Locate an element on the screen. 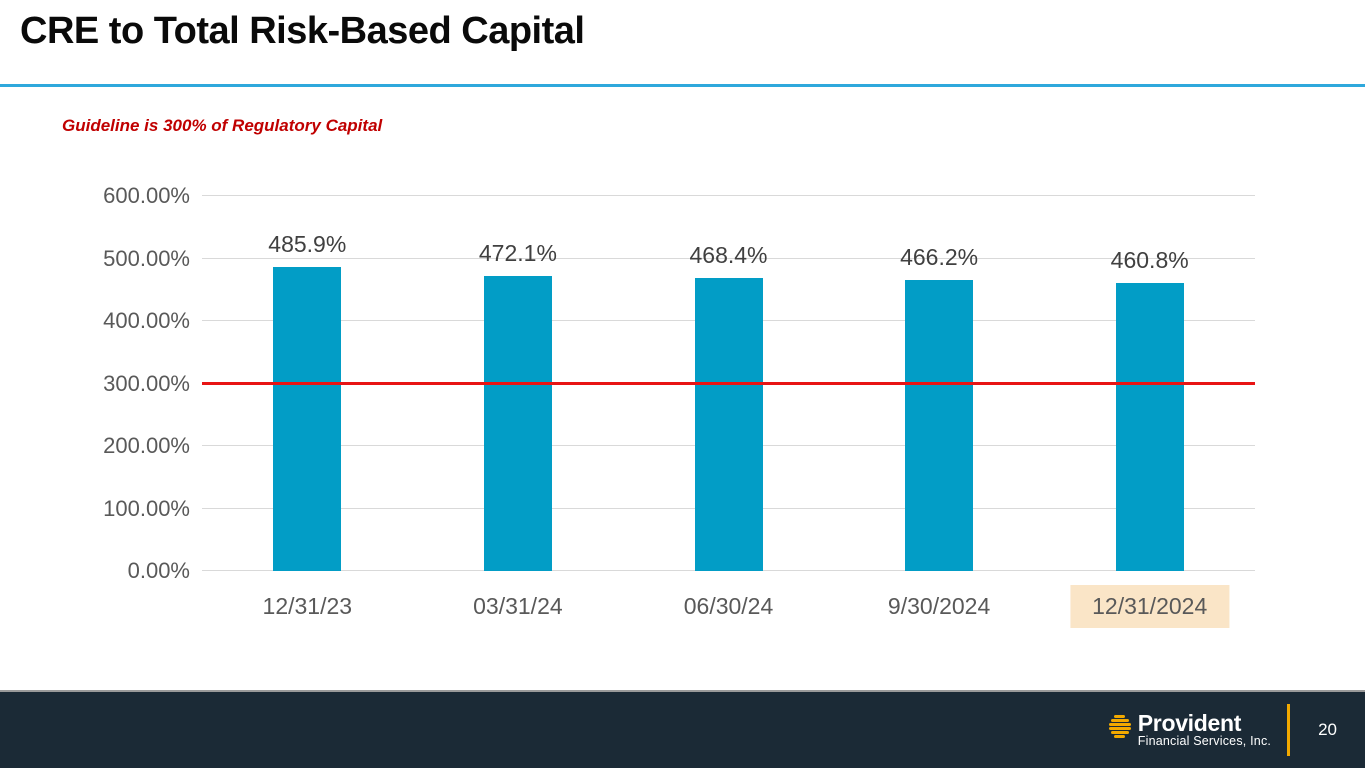 The image size is (1365, 768). guideline-note: Guideline is 300% of Regulatory Capital is located at coordinates (222, 125).